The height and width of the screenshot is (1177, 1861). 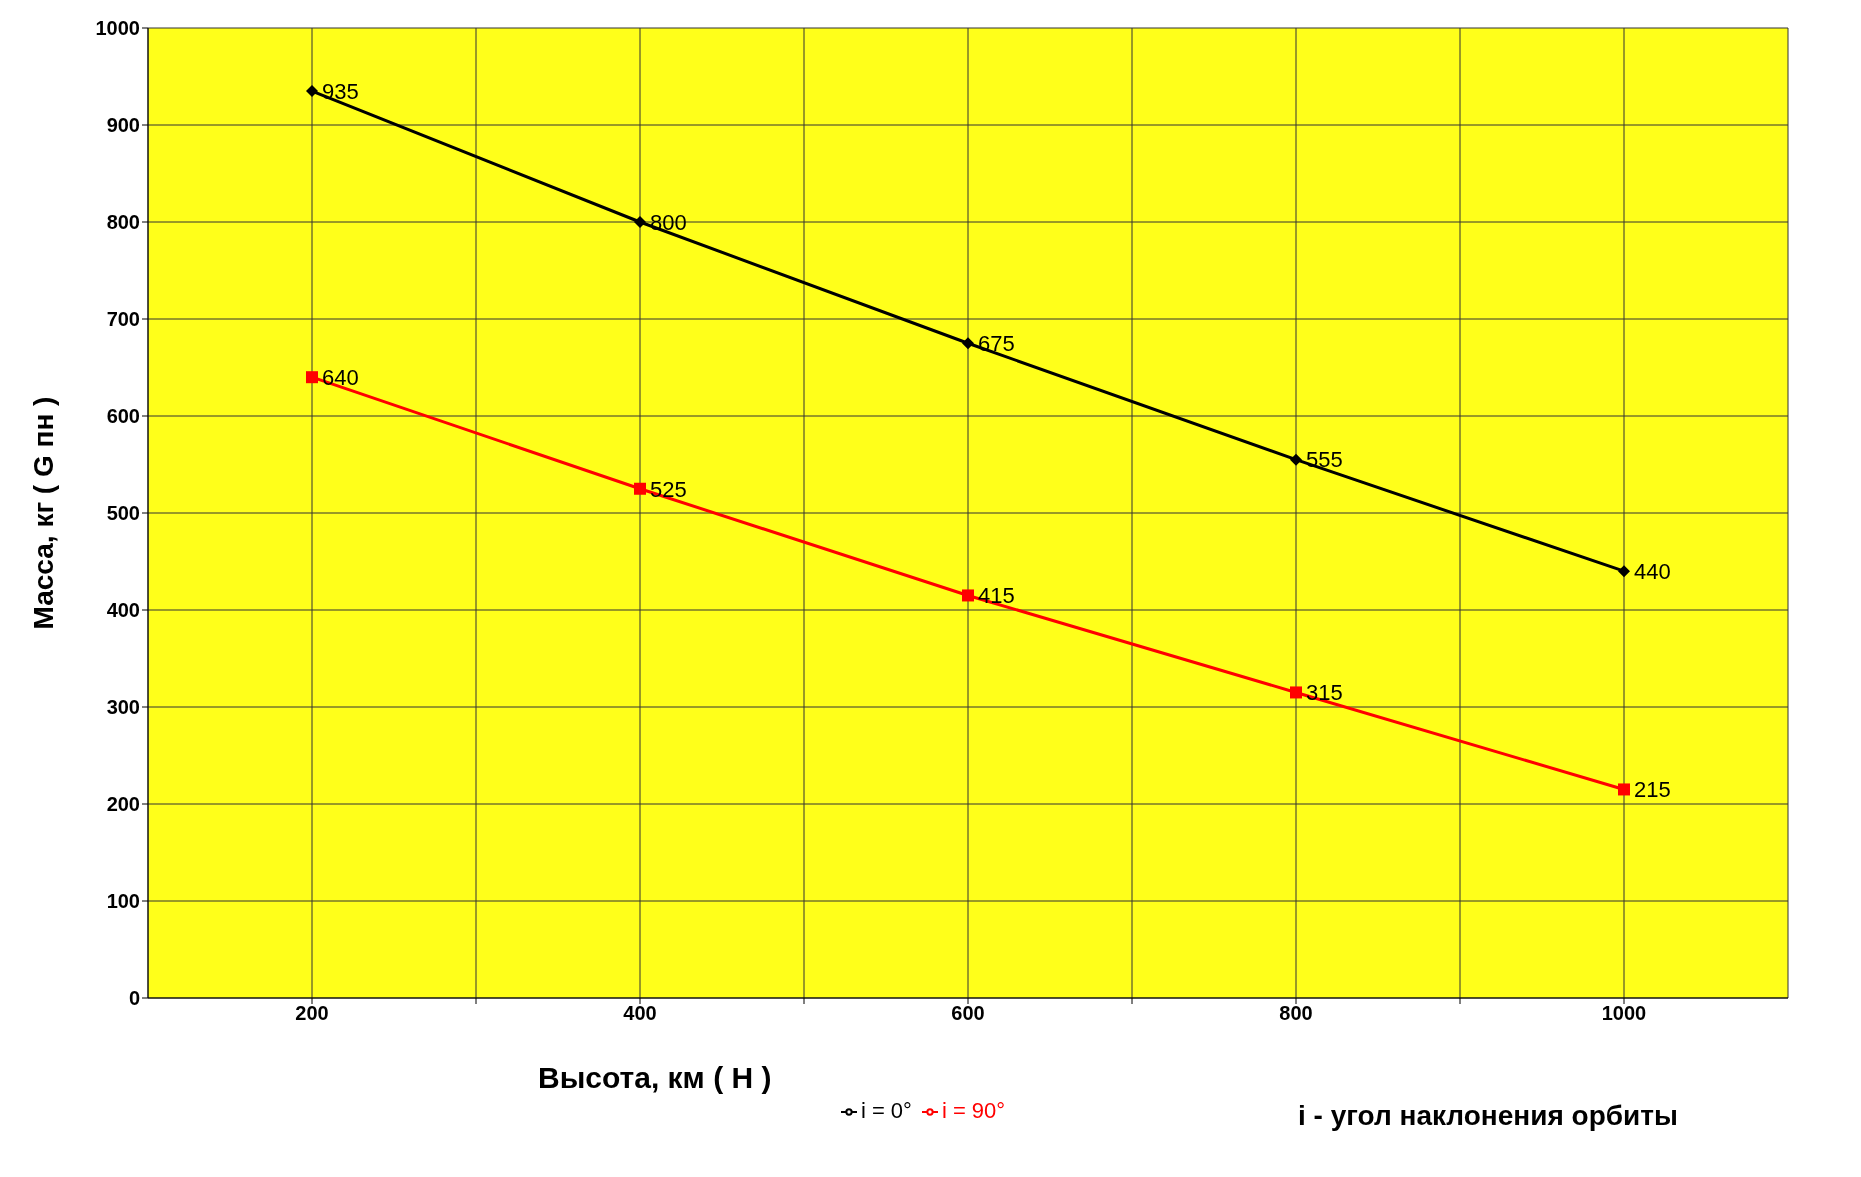 What do you see at coordinates (134, 998) in the screenshot?
I see `y-tick-label: 0` at bounding box center [134, 998].